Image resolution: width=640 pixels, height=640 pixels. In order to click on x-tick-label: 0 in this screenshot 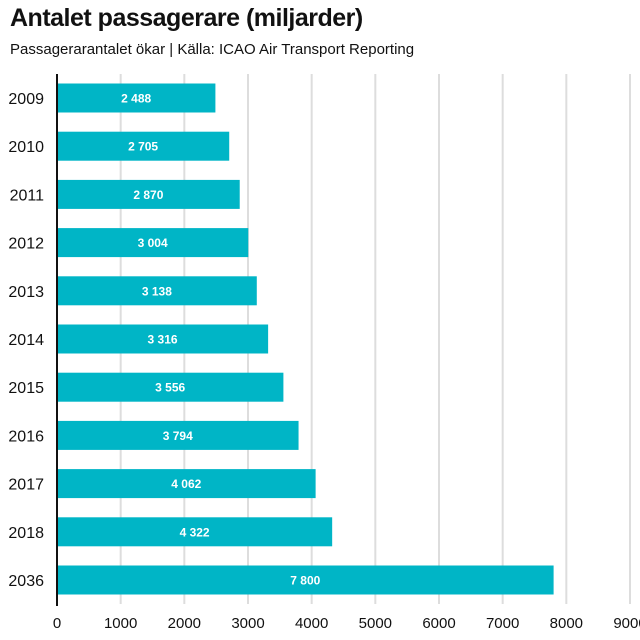, I will do `click(57, 623)`.